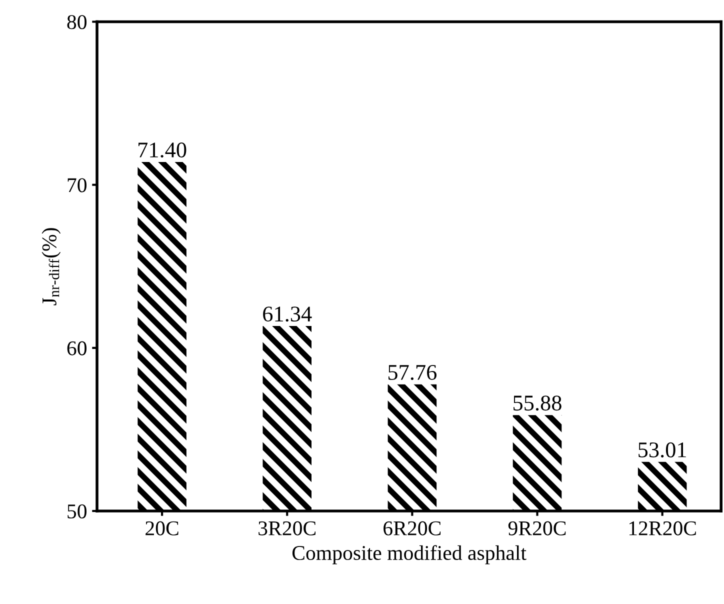  What do you see at coordinates (662, 450) in the screenshot?
I see `data-label: 53.01` at bounding box center [662, 450].